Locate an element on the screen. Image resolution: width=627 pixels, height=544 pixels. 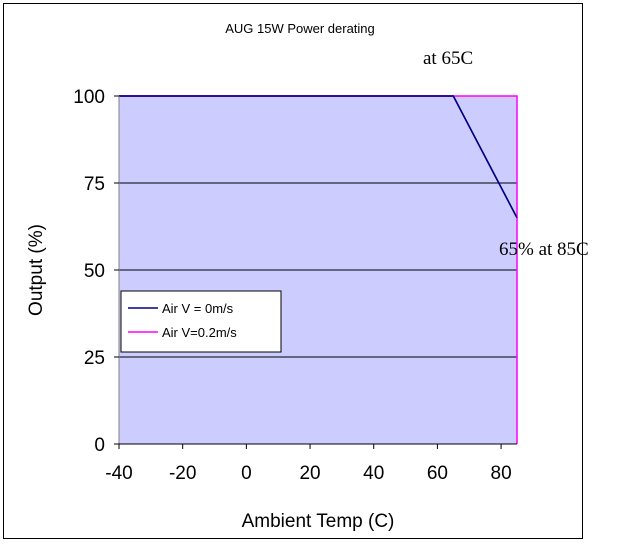
x-tick-label: 0 is located at coordinates (246, 473).